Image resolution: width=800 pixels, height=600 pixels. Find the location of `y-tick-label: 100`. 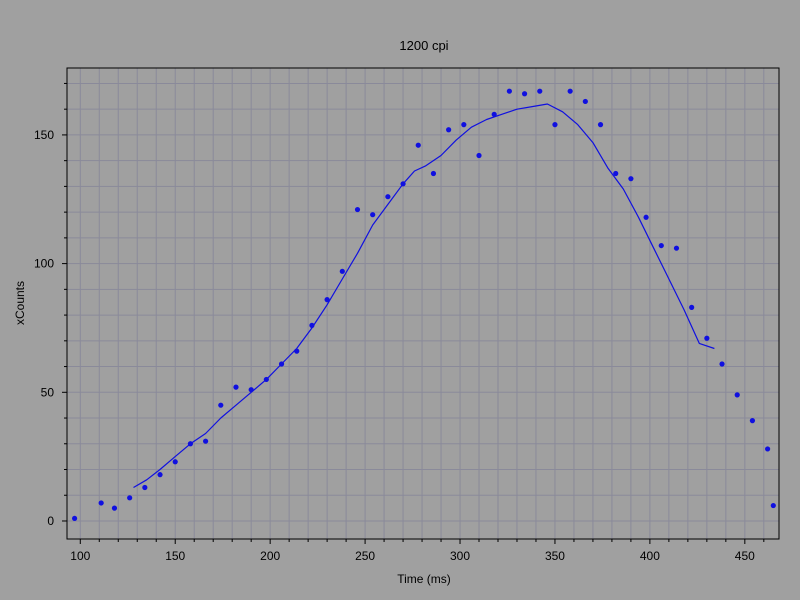

y-tick-label: 100 is located at coordinates (44, 264).